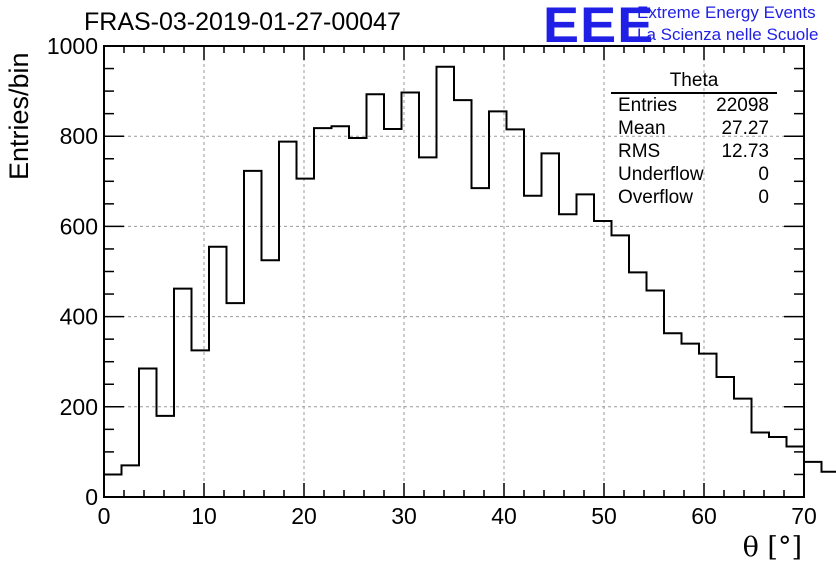  I want to click on stats-value: 22098, so click(742, 105).